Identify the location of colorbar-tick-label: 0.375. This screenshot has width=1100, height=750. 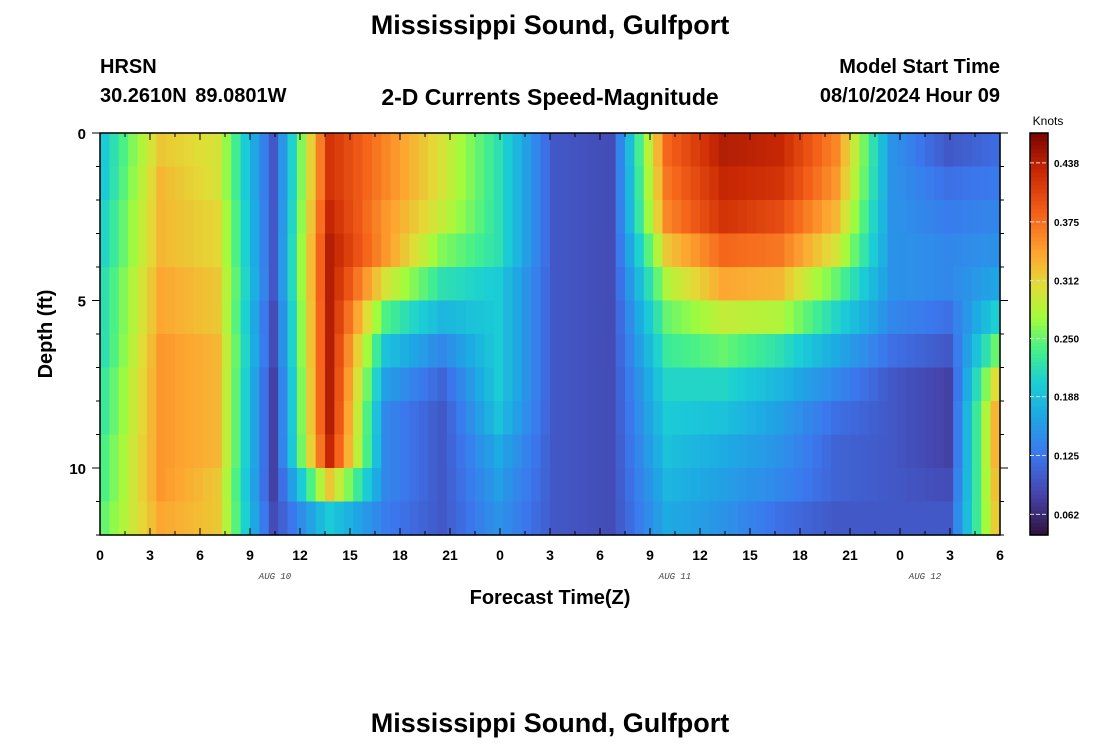
(1066, 223).